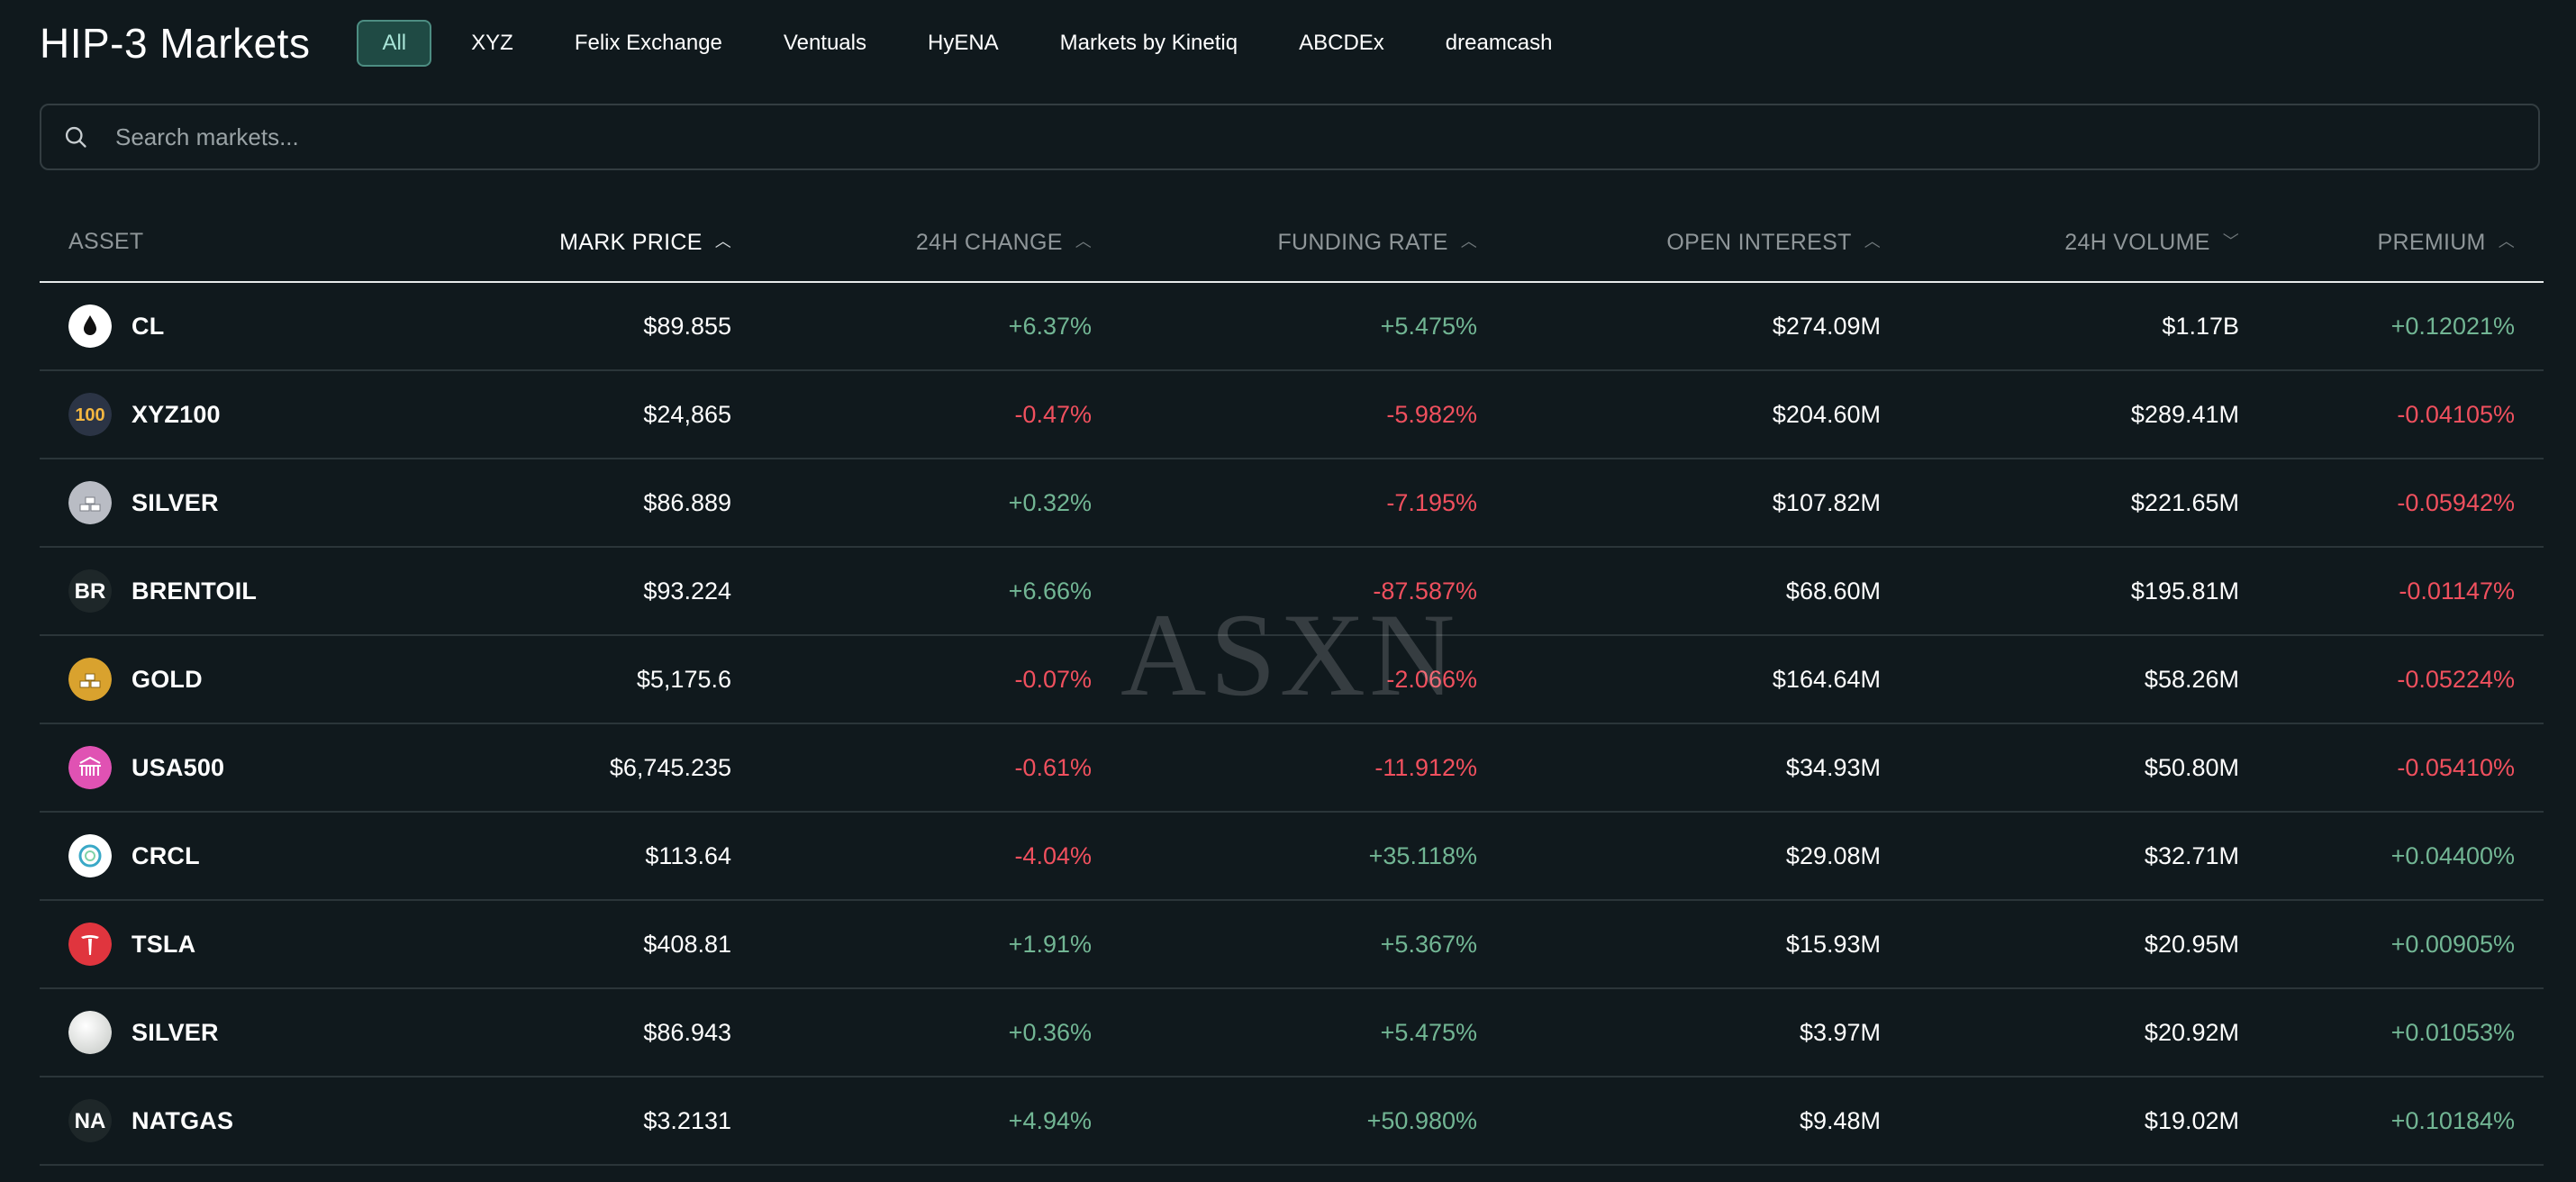 Image resolution: width=2576 pixels, height=1182 pixels. What do you see at coordinates (1833, 944) in the screenshot?
I see `open-interest-cell: $15.93M` at bounding box center [1833, 944].